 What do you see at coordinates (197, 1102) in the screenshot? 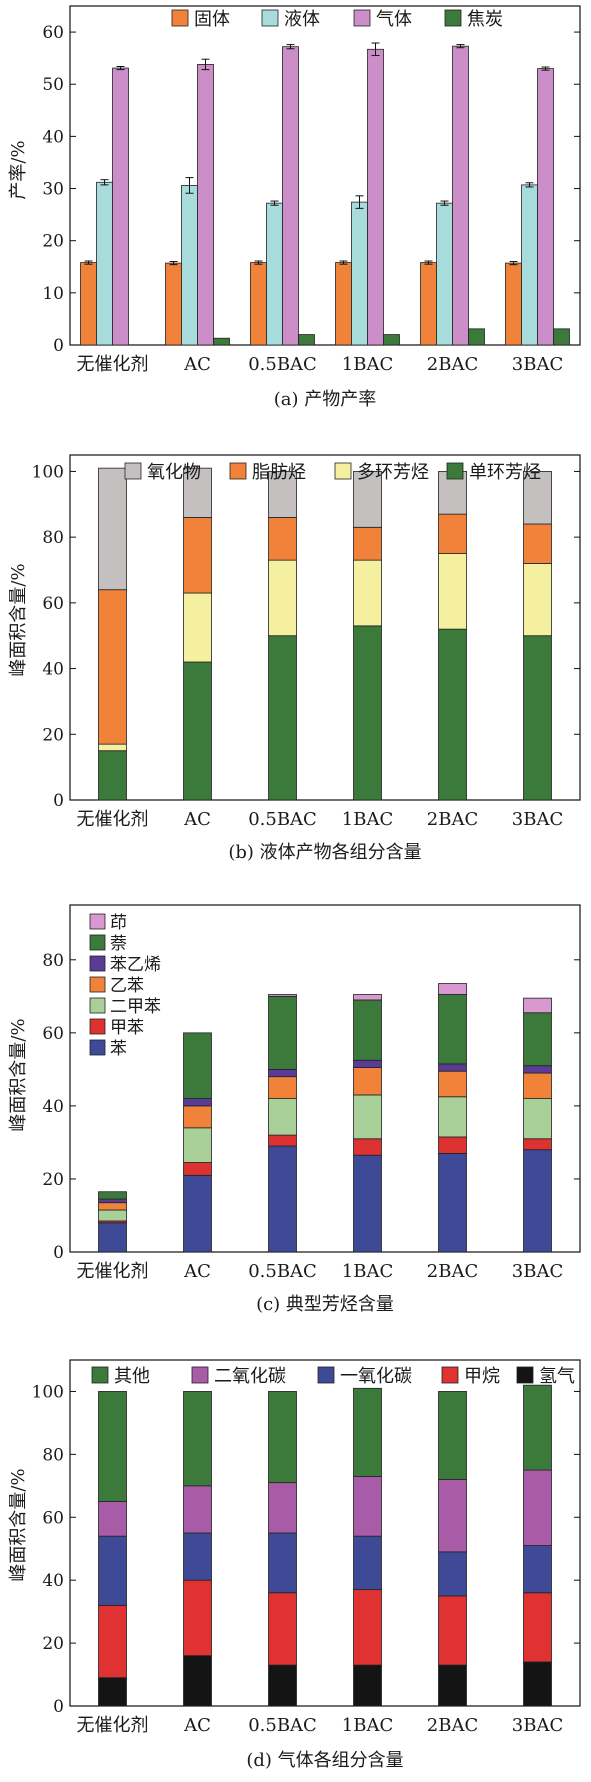
I see `bar-苯乙烯-AC` at bounding box center [197, 1102].